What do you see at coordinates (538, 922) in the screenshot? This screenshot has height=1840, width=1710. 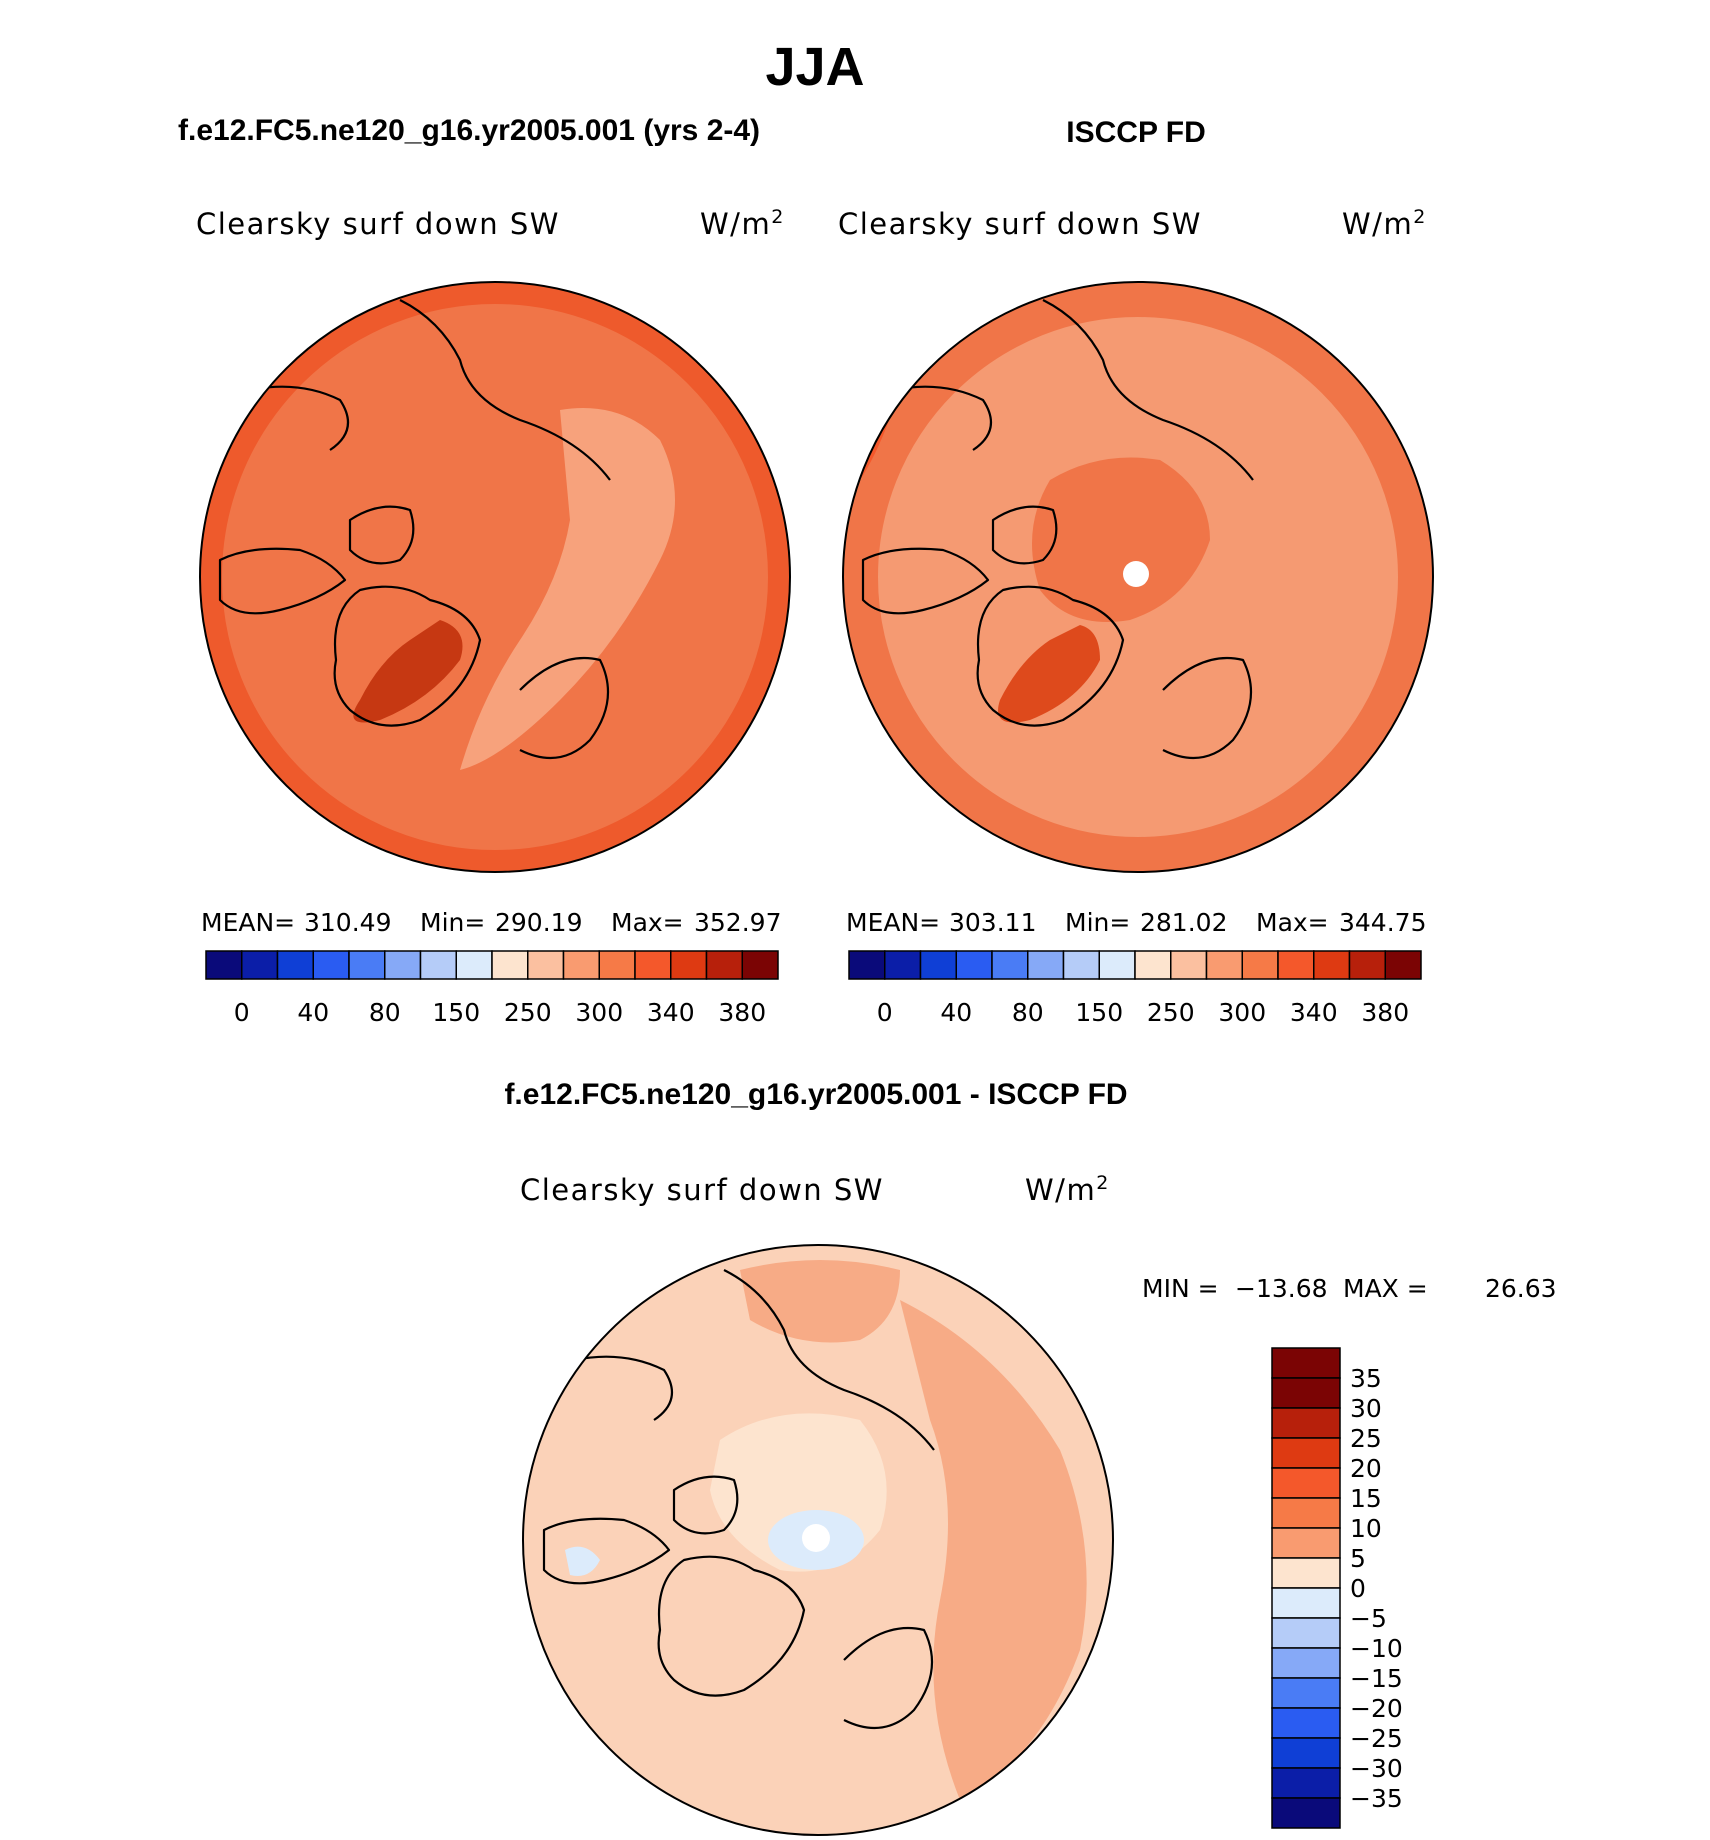 I see `panel-model-min: 290.19` at bounding box center [538, 922].